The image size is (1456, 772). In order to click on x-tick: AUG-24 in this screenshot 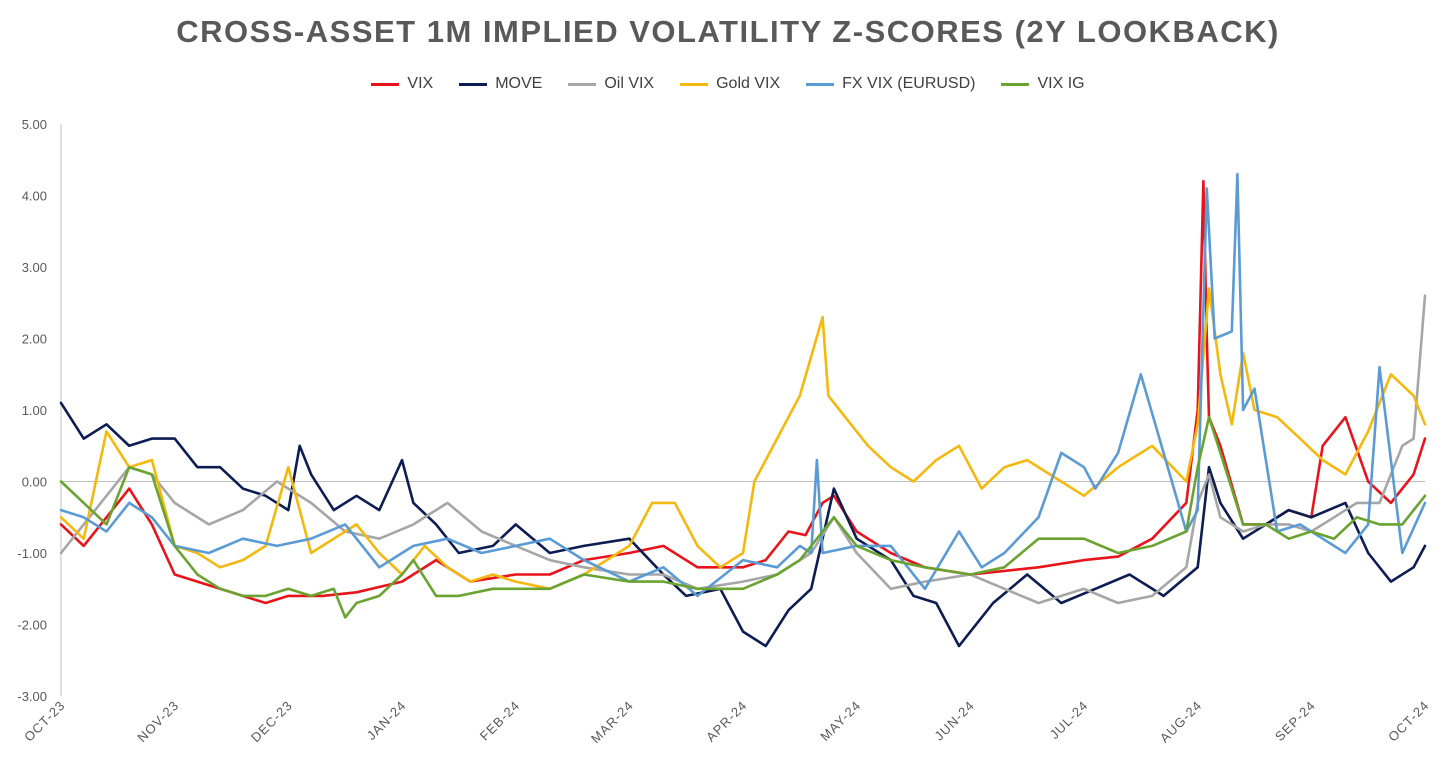, I will do `click(1181, 722)`.